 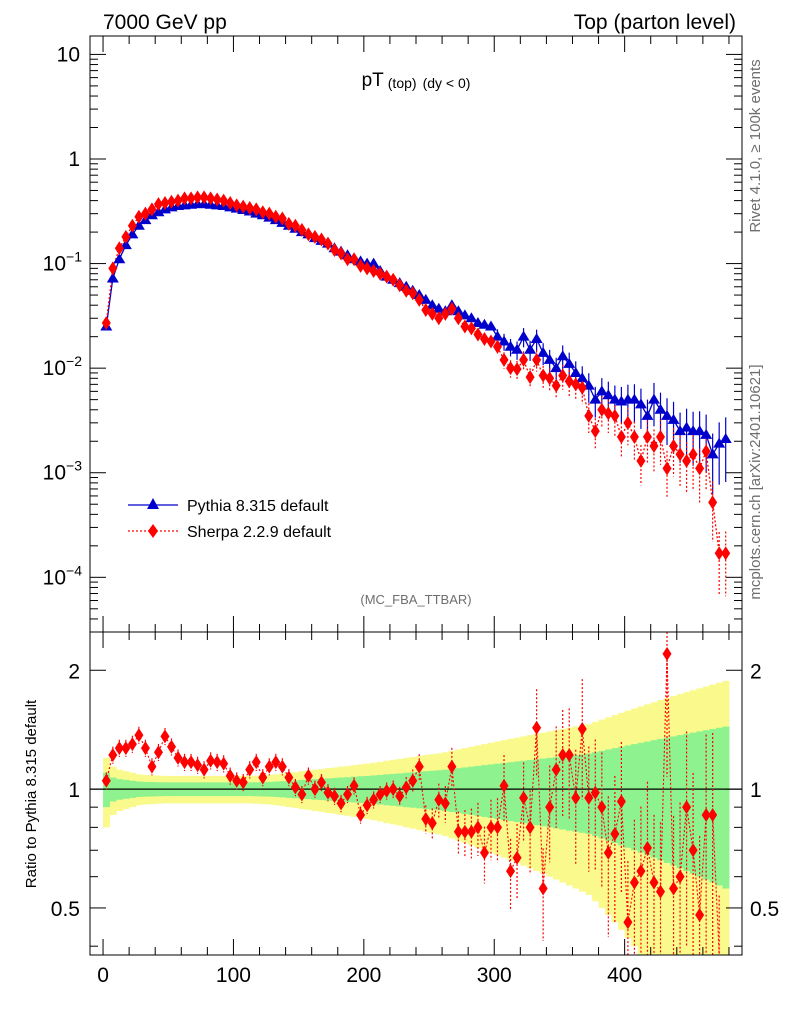 What do you see at coordinates (63, 316) in the screenshot?
I see `main-y-tick-labels: 10 1 10−1 10−2 10−3 10−4` at bounding box center [63, 316].